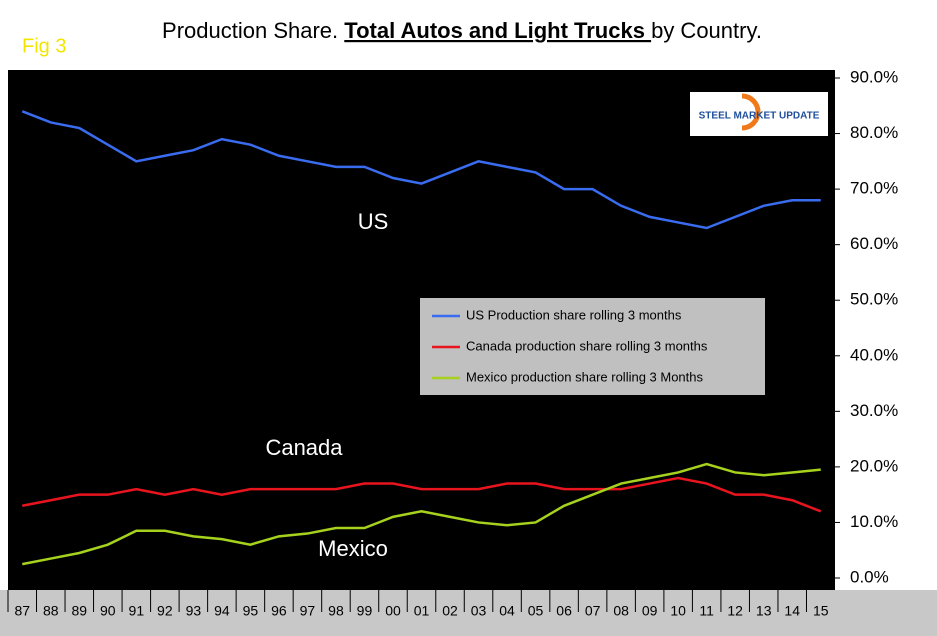 The image size is (937, 636). Describe the element at coordinates (108, 611) in the screenshot. I see `x-tick-label: 90` at that location.